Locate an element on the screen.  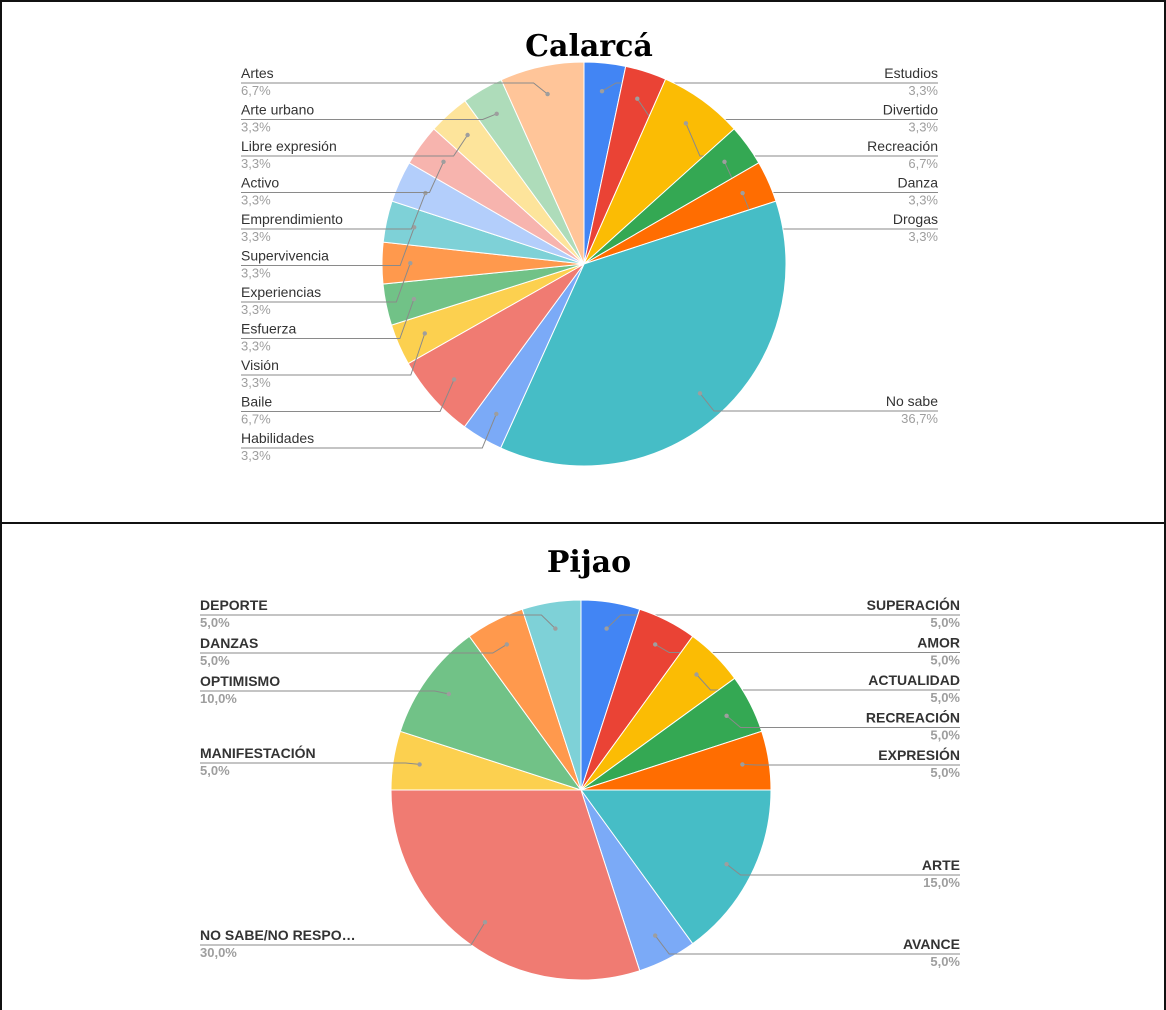
slice-label-deporte: DEPORTE is located at coordinates (234, 605).